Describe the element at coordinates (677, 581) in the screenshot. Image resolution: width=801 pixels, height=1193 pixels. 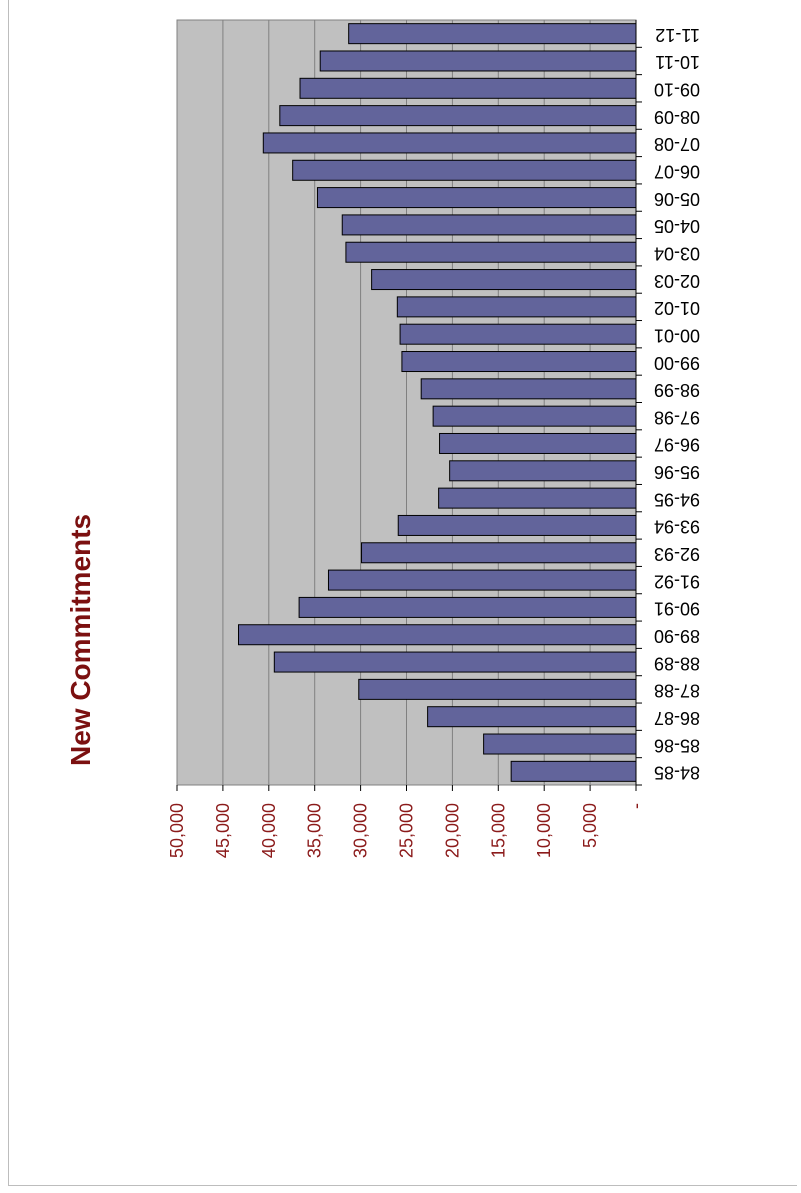
I see `category-label: 91-92` at that location.